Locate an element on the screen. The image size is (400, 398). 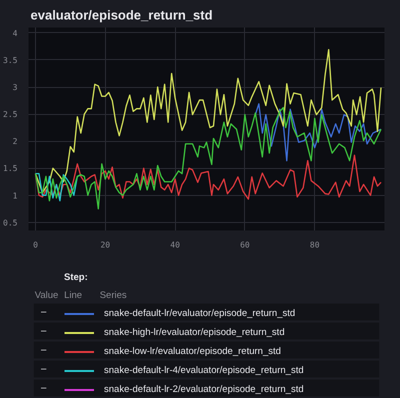
legend-label: snake-high-lr/evaluator/episode_return_std is located at coordinates (194, 333).